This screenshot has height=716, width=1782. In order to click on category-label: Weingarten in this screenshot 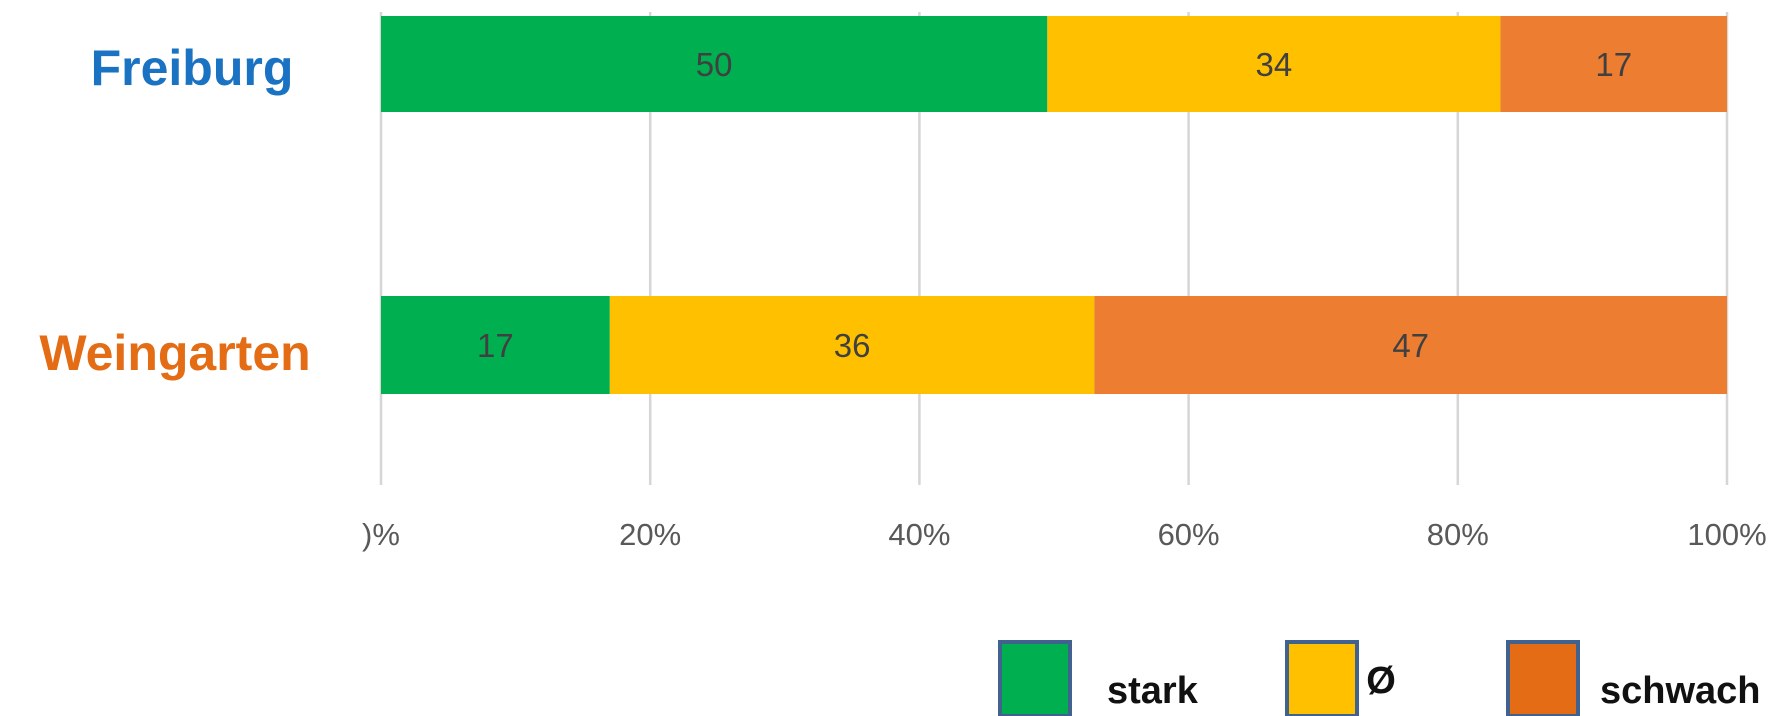, I will do `click(174, 353)`.